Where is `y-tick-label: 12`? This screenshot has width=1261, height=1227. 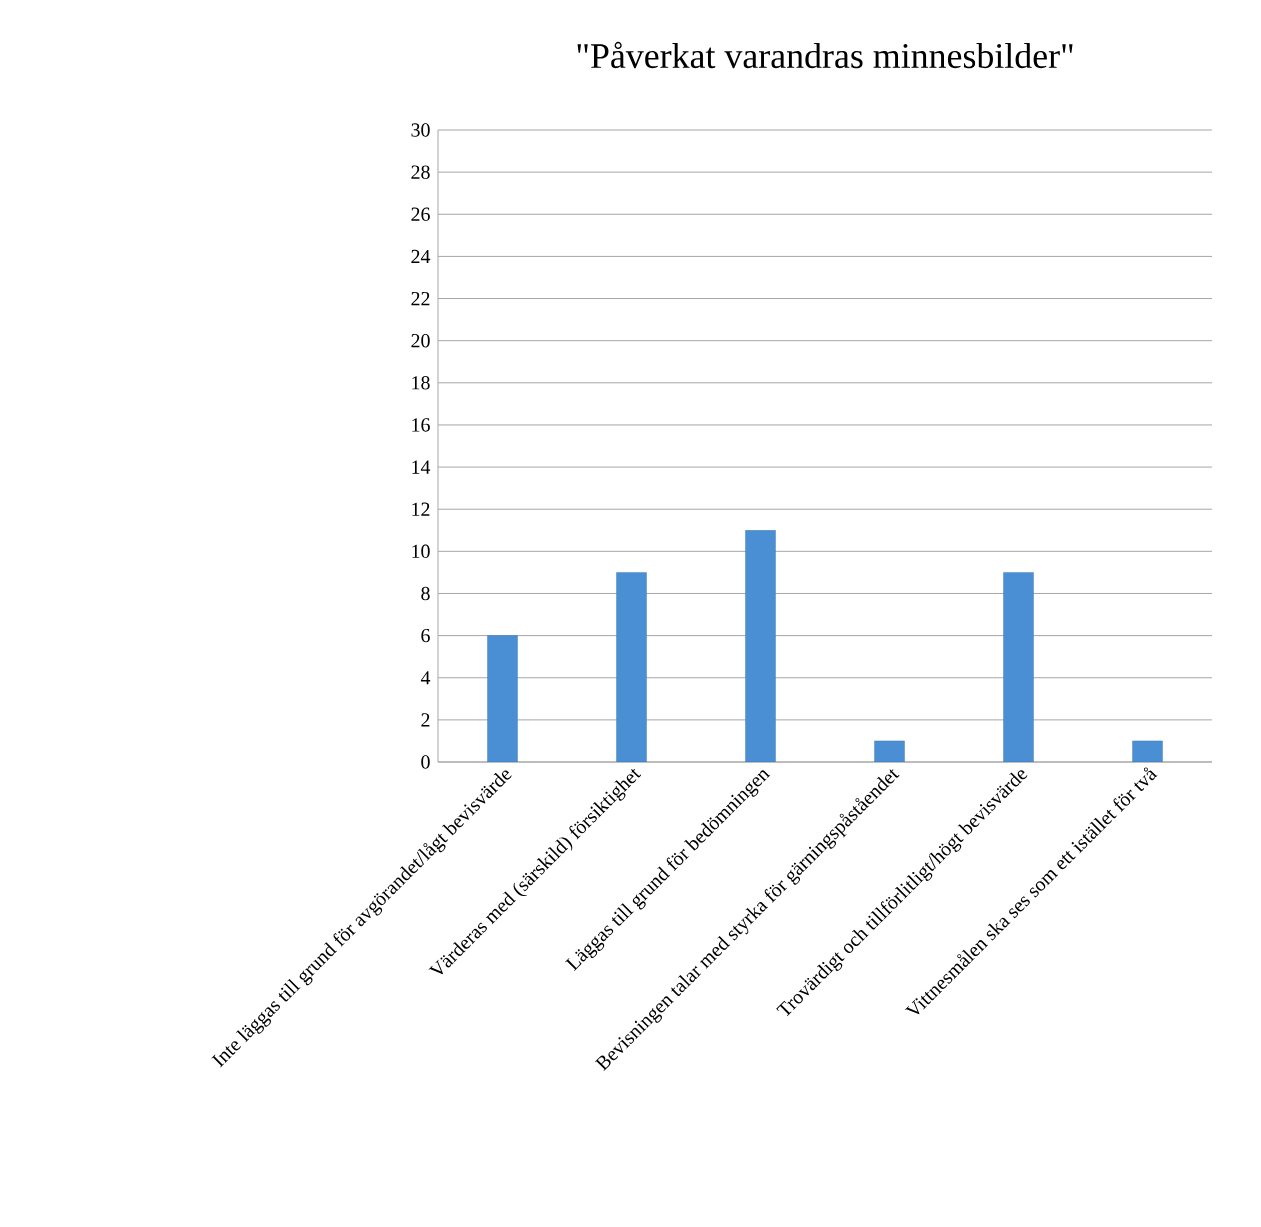
y-tick-label: 12 is located at coordinates (421, 509).